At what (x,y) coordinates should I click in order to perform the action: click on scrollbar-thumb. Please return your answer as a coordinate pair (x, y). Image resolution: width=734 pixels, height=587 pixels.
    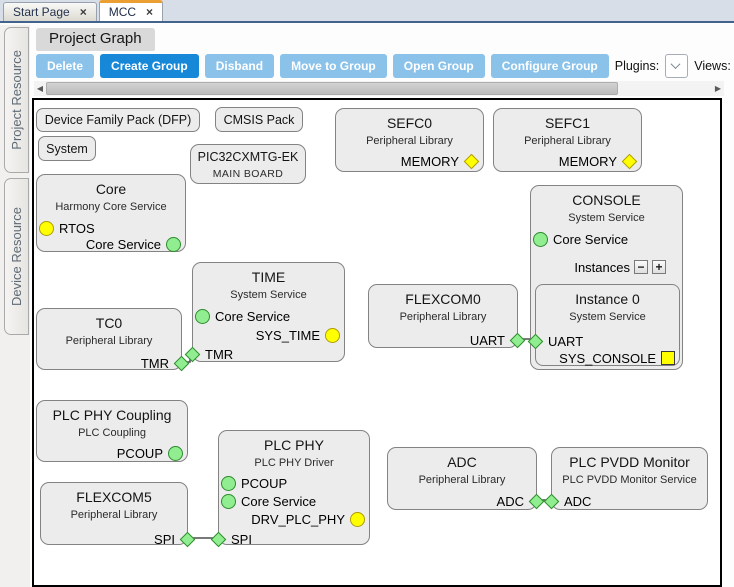
    Looking at the image, I should click on (332, 88).